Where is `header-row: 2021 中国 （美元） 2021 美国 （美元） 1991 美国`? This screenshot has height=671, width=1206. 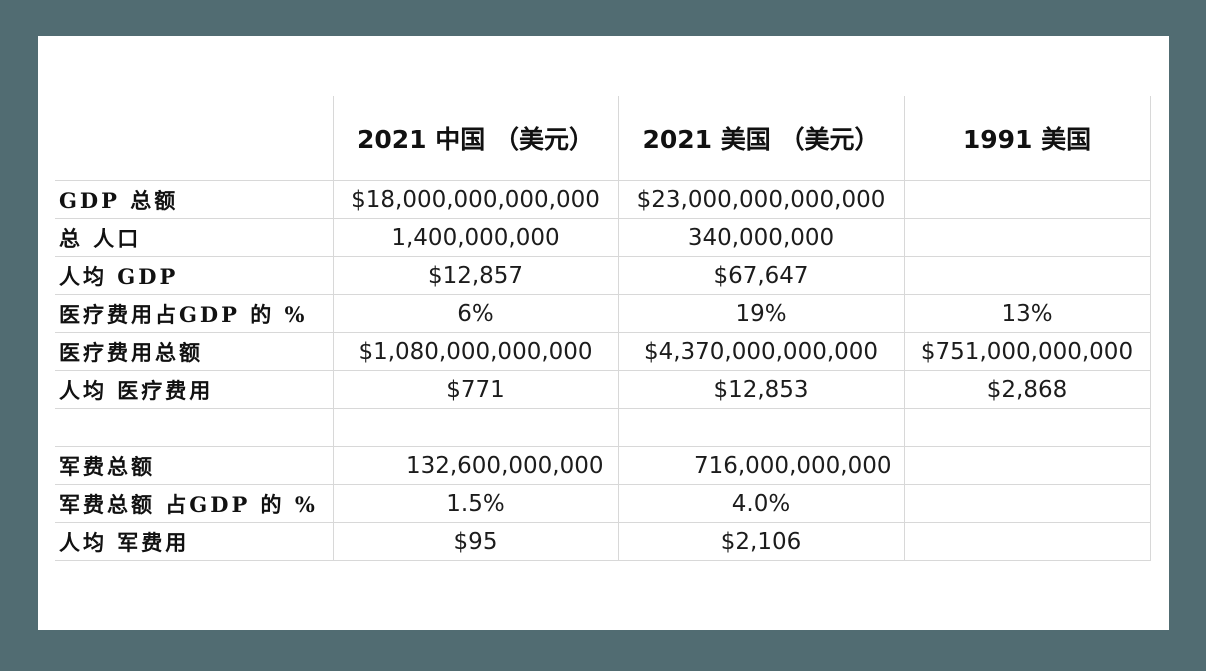
header-row: 2021 中国 （美元） 2021 美国 （美元） 1991 美国 is located at coordinates (603, 138).